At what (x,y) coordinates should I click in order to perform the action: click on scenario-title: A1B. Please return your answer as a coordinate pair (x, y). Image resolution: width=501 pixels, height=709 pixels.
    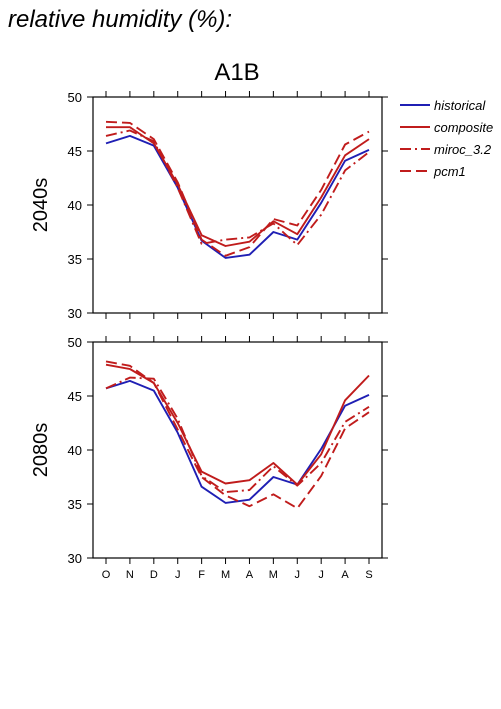
    Looking at the image, I should click on (236, 72).